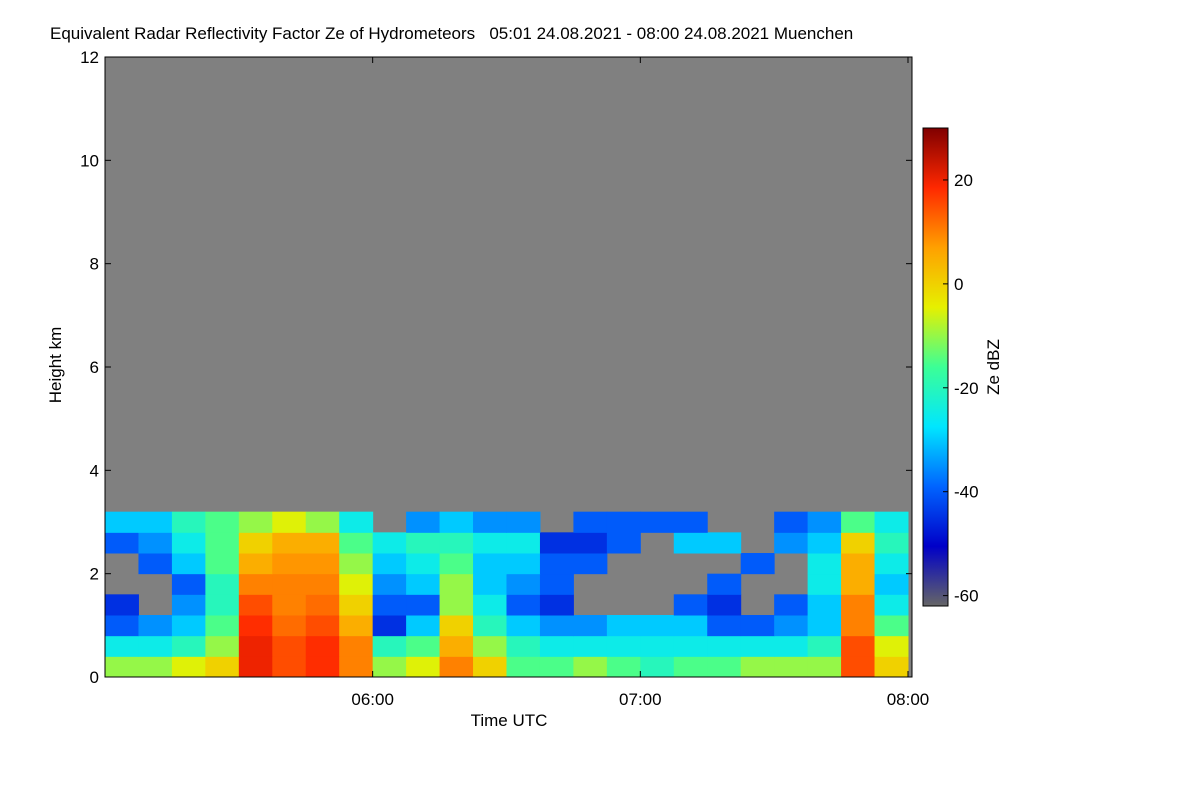 The width and height of the screenshot is (1200, 805). I want to click on colorbar, so click(935, 367).